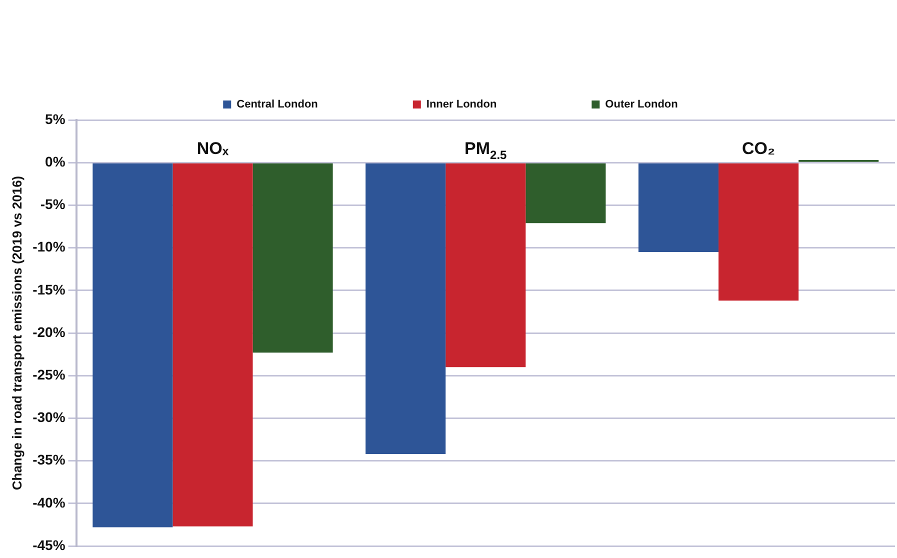 The width and height of the screenshot is (897, 558). Describe the element at coordinates (49, 544) in the screenshot. I see `y-tick-label: -45%` at that location.